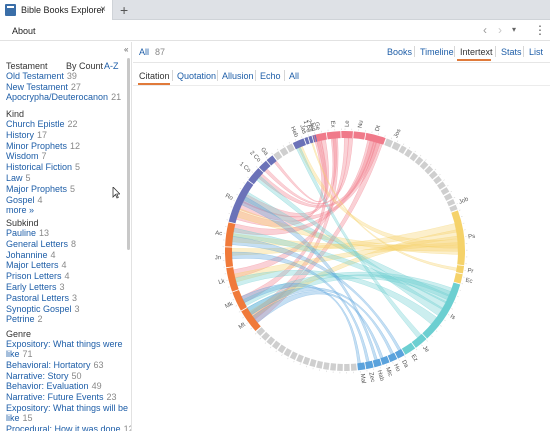  What do you see at coordinates (230, 234) in the screenshot?
I see `book-segment-ac` at bounding box center [230, 234].